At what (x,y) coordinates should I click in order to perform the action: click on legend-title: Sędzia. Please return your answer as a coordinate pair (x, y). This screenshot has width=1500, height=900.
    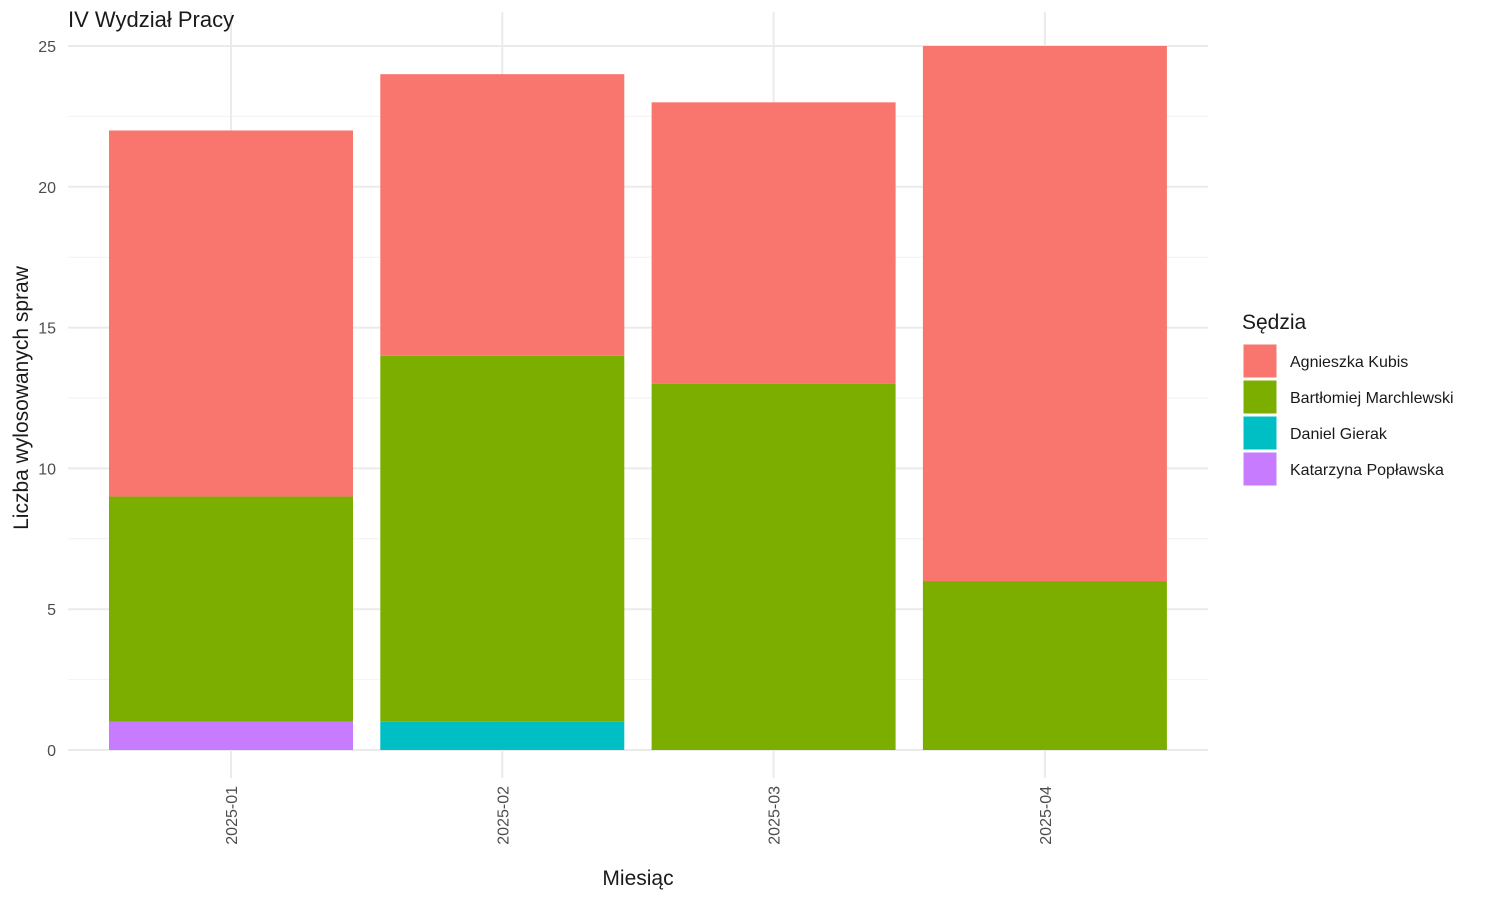
    Looking at the image, I should click on (1274, 322).